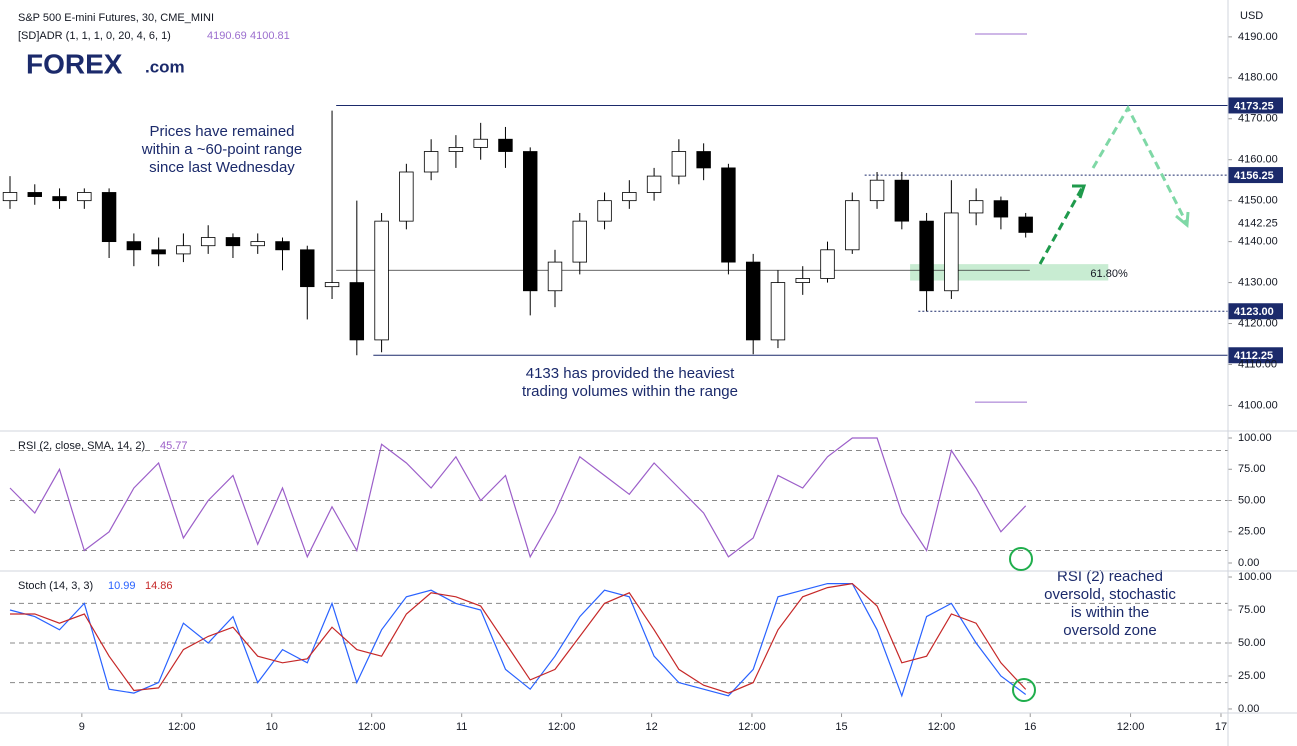 This screenshot has width=1297, height=746. I want to click on annotation: since last Wednesday, so click(222, 167).